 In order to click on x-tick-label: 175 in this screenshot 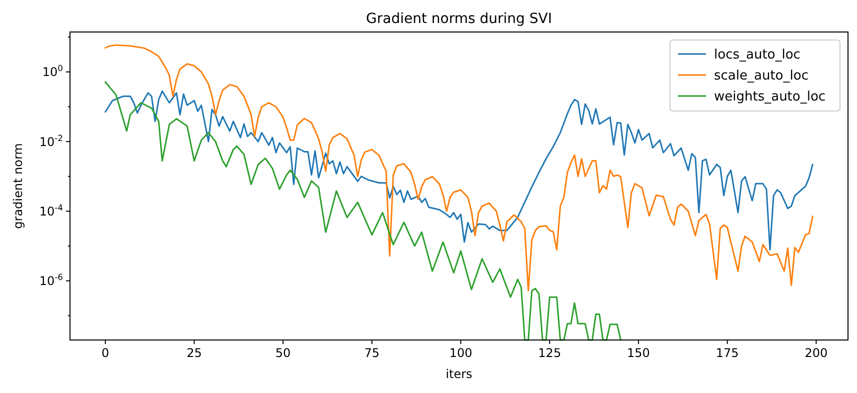, I will do `click(727, 353)`.